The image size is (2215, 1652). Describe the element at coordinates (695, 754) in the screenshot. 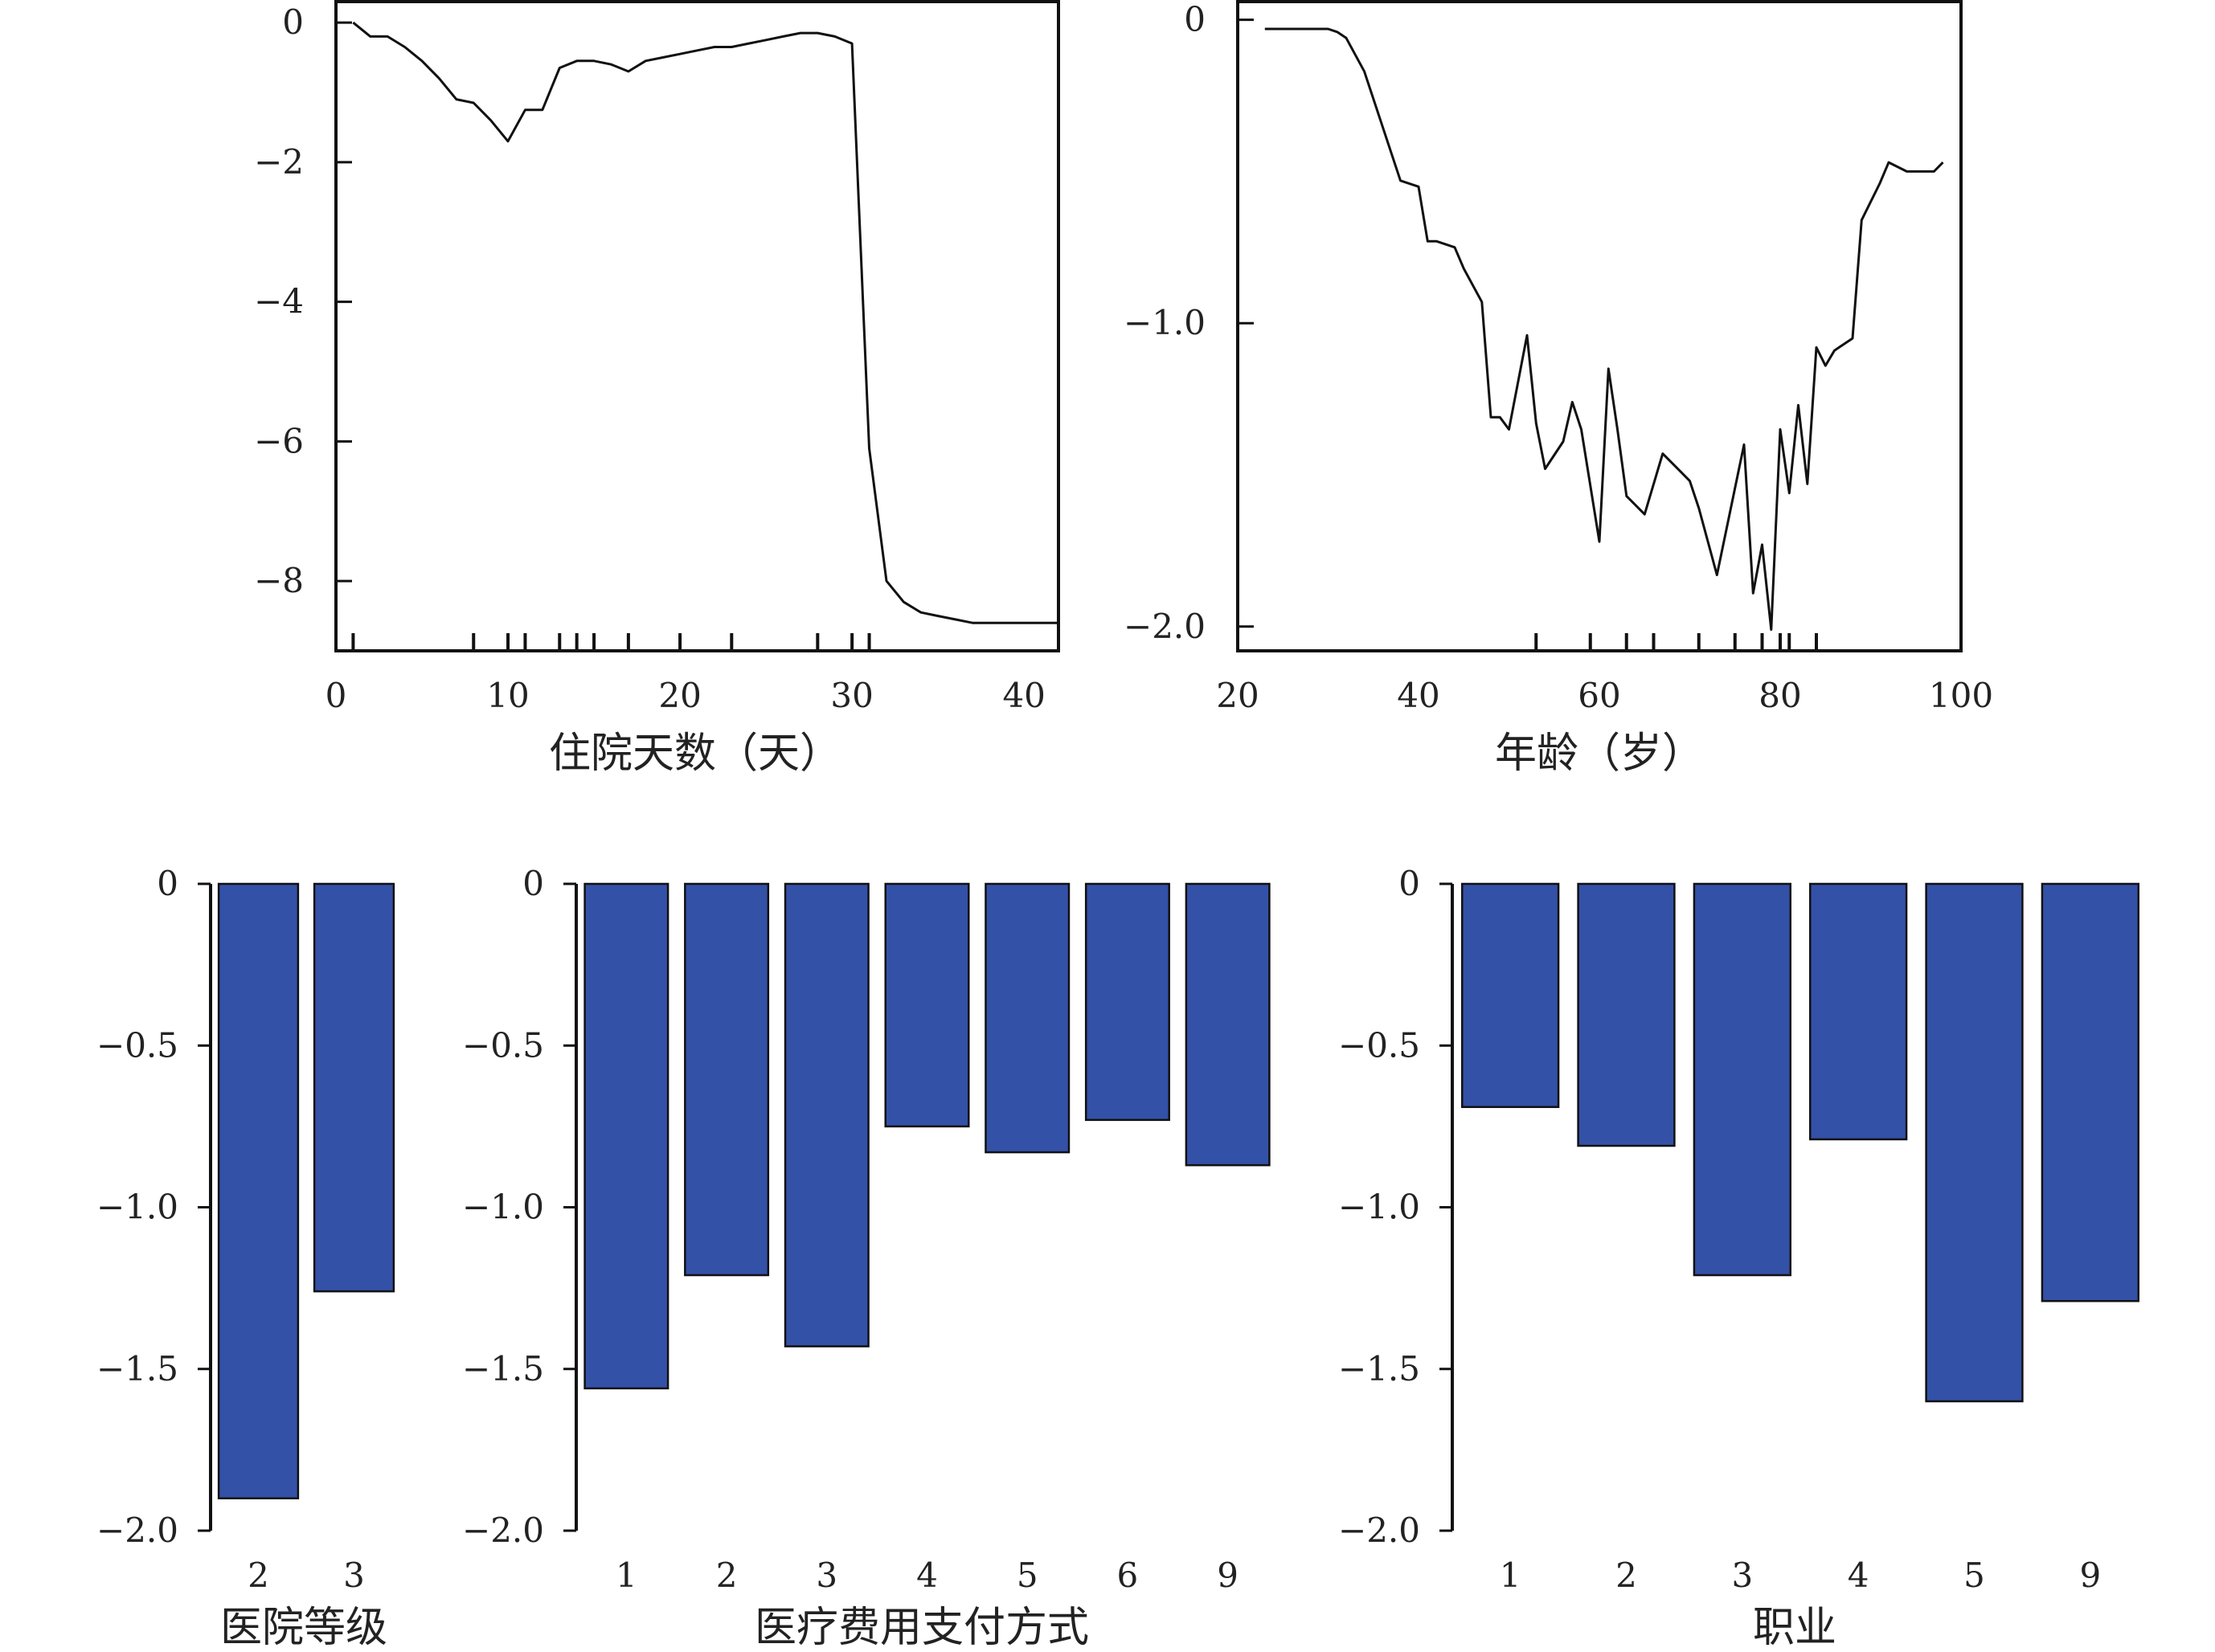

I see `x-axis-label: 住院天数（天）` at that location.